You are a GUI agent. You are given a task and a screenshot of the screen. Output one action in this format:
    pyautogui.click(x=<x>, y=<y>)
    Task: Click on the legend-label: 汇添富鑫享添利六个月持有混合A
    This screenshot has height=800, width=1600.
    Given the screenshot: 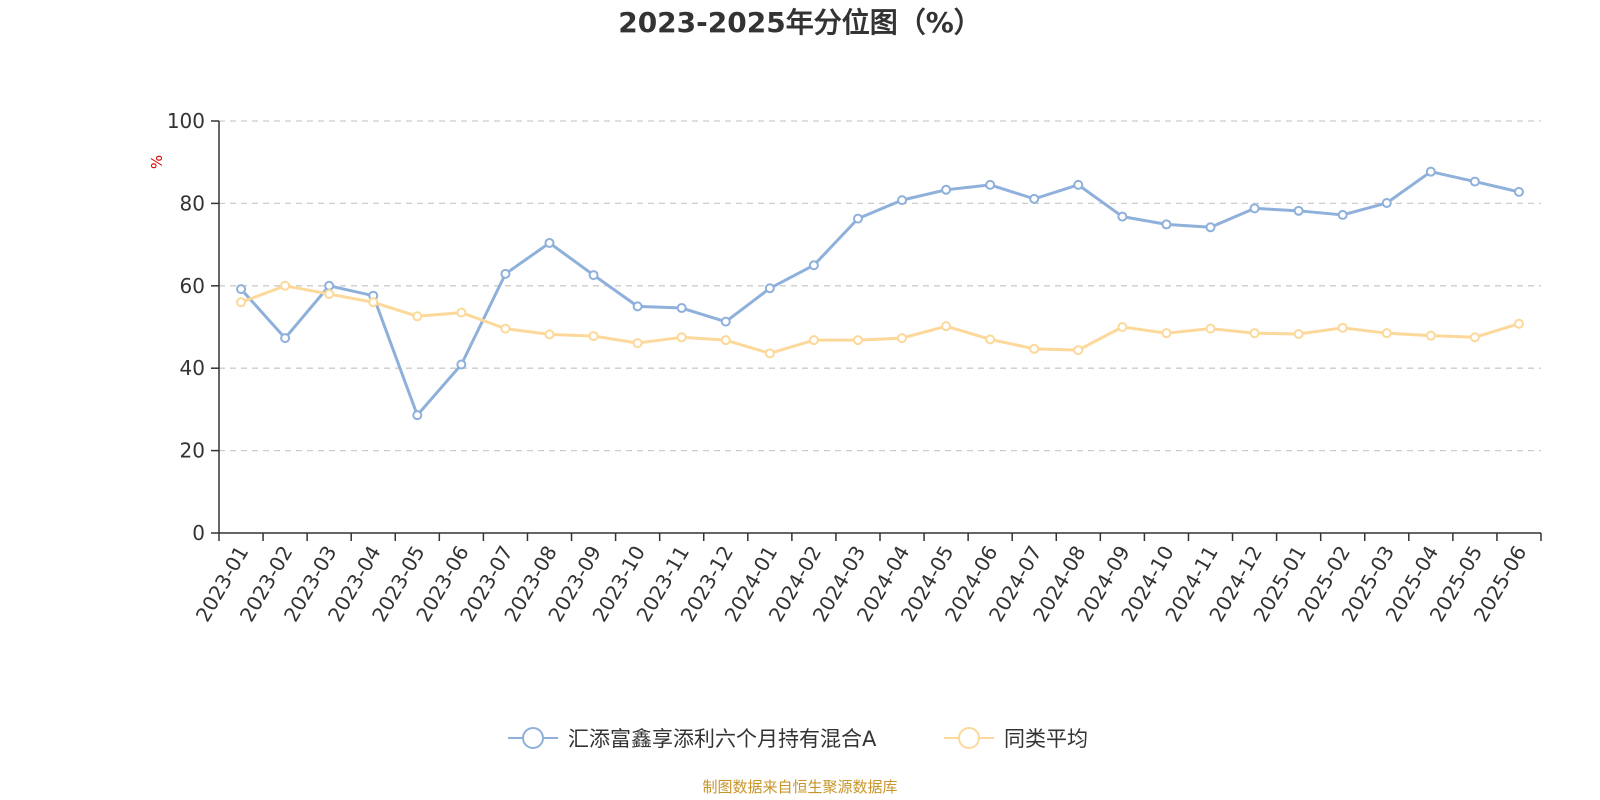 What is the action you would take?
    pyautogui.click(x=722, y=739)
    